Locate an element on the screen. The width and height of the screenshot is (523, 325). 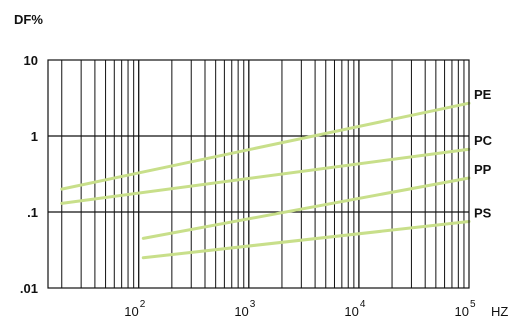
series-label-ps: PS is located at coordinates (483, 212).